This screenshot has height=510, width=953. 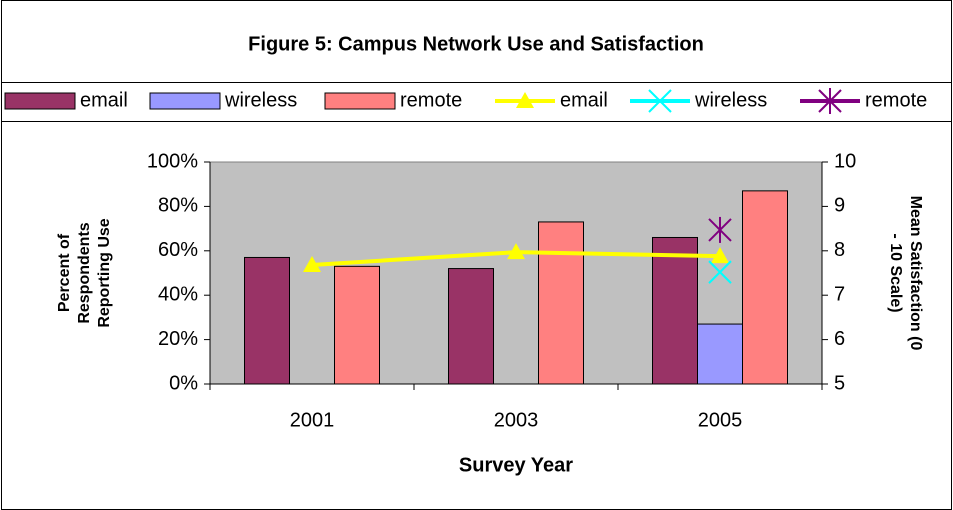 What do you see at coordinates (516, 420) in the screenshot?
I see `x-tick-label: 2003` at bounding box center [516, 420].